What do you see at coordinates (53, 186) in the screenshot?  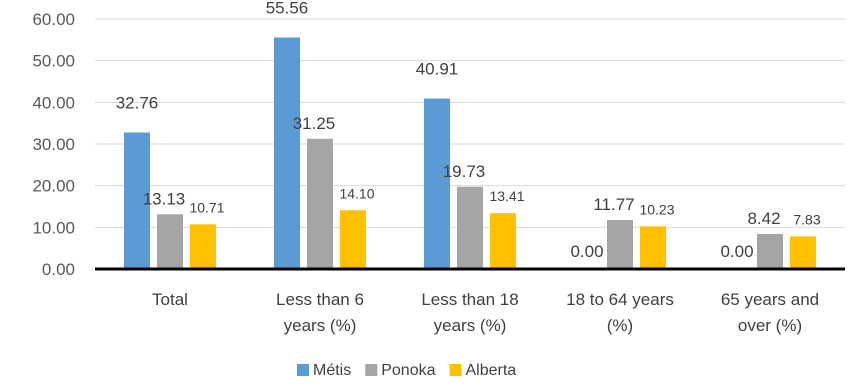 I see `y-tick-label: 20.00` at bounding box center [53, 186].